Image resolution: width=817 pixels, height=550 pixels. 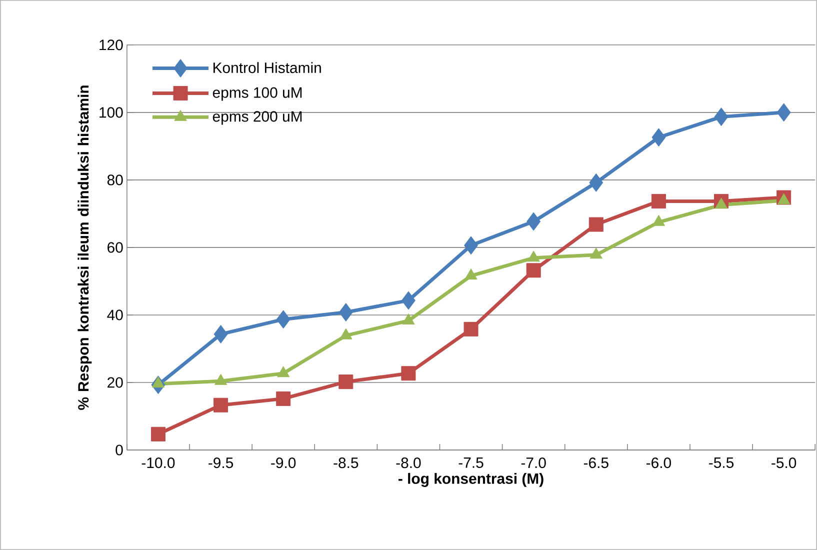 What do you see at coordinates (85, 248) in the screenshot?
I see `y-axis-title: % Respon kontraksi ileum diinduksi histamin` at bounding box center [85, 248].